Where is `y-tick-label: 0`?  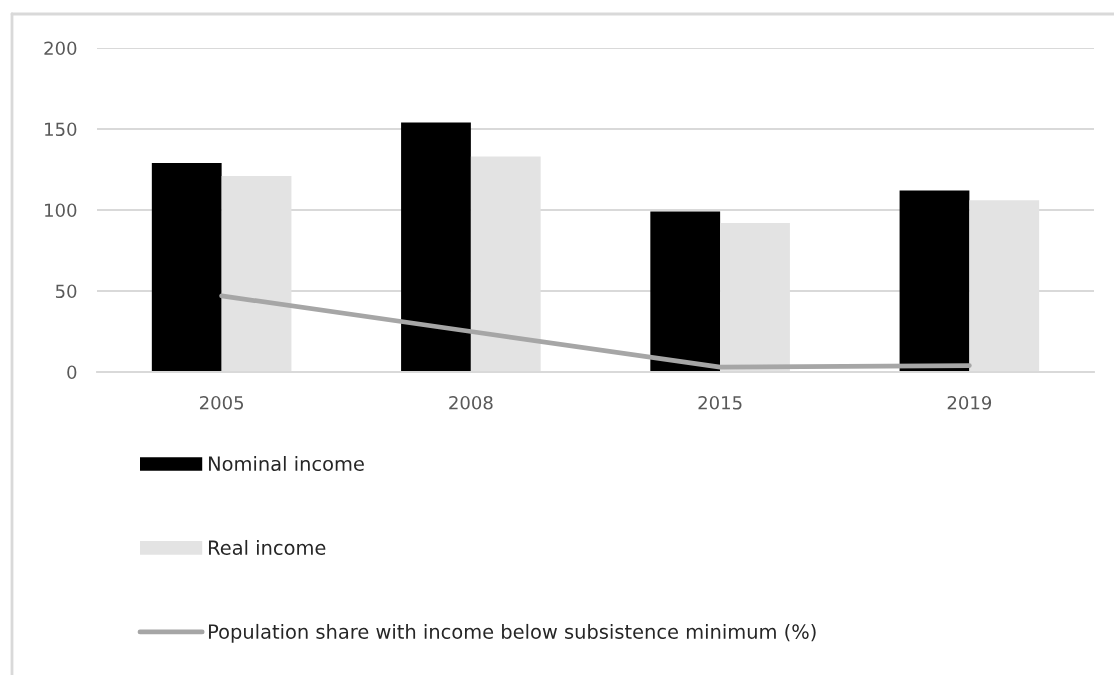 y-tick-label: 0 is located at coordinates (72, 372).